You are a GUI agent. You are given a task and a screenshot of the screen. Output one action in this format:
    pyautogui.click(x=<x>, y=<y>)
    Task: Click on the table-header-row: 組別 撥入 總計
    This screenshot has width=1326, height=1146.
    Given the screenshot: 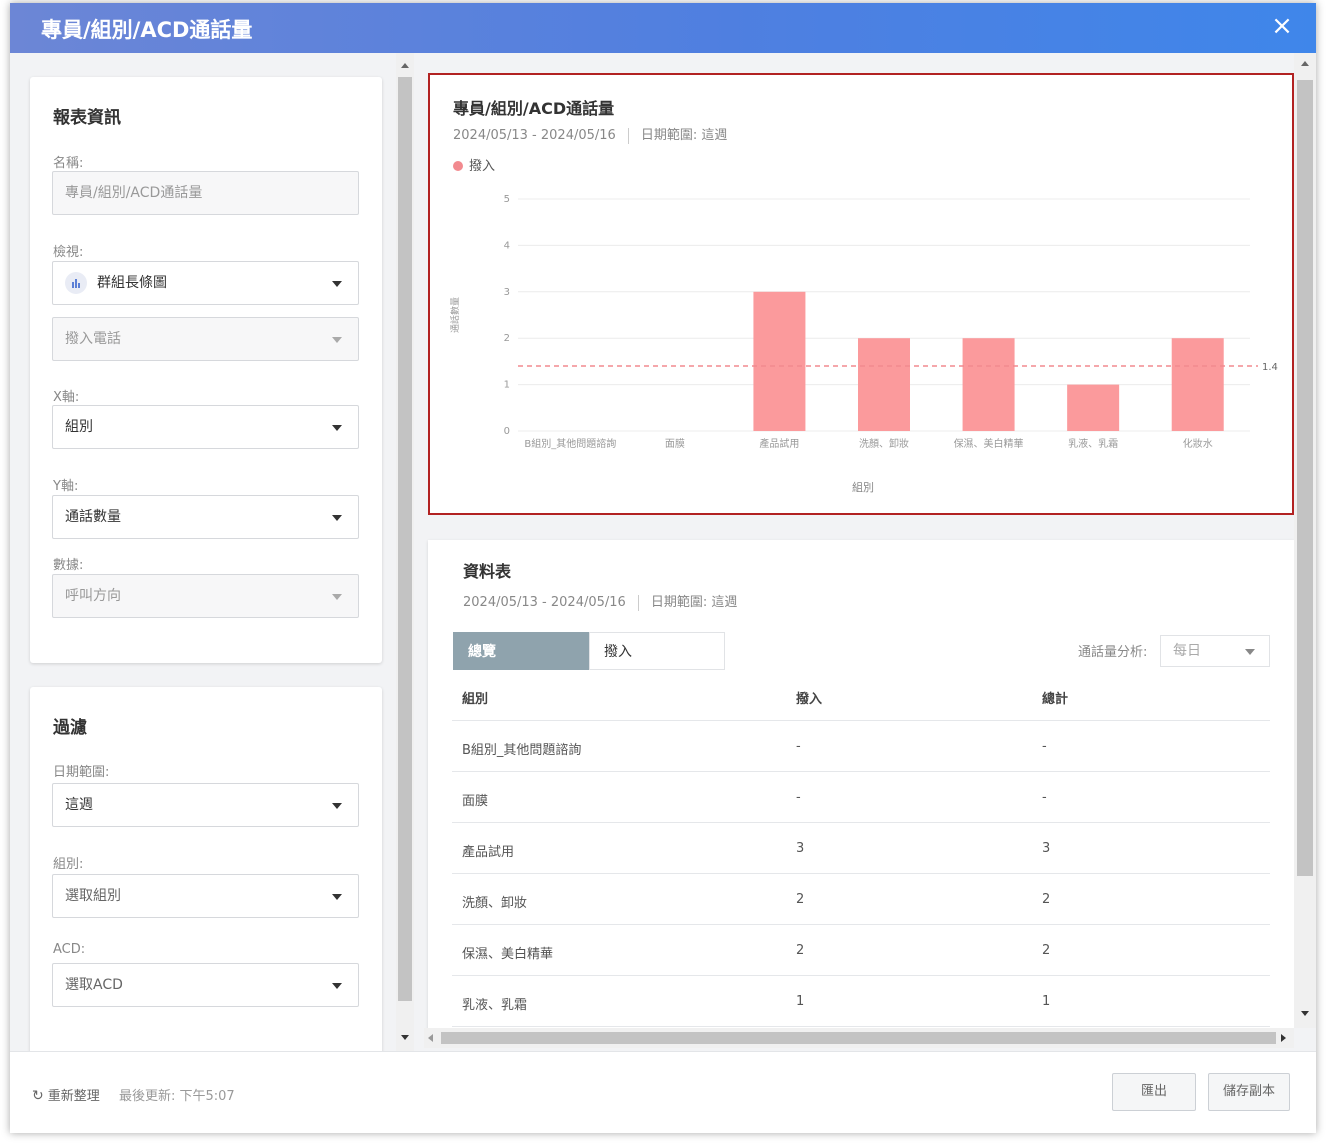 What is the action you would take?
    pyautogui.click(x=861, y=695)
    